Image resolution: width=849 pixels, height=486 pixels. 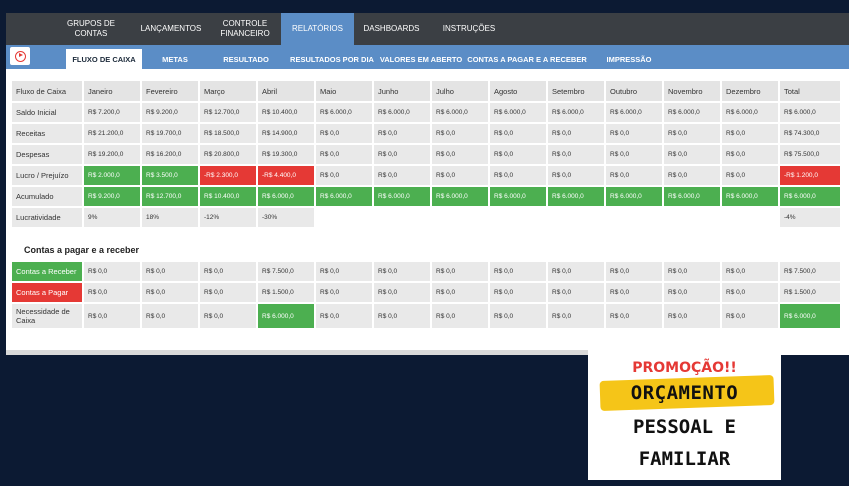 What do you see at coordinates (170, 196) in the screenshot?
I see `table-cell: R$ 12.700,0` at bounding box center [170, 196].